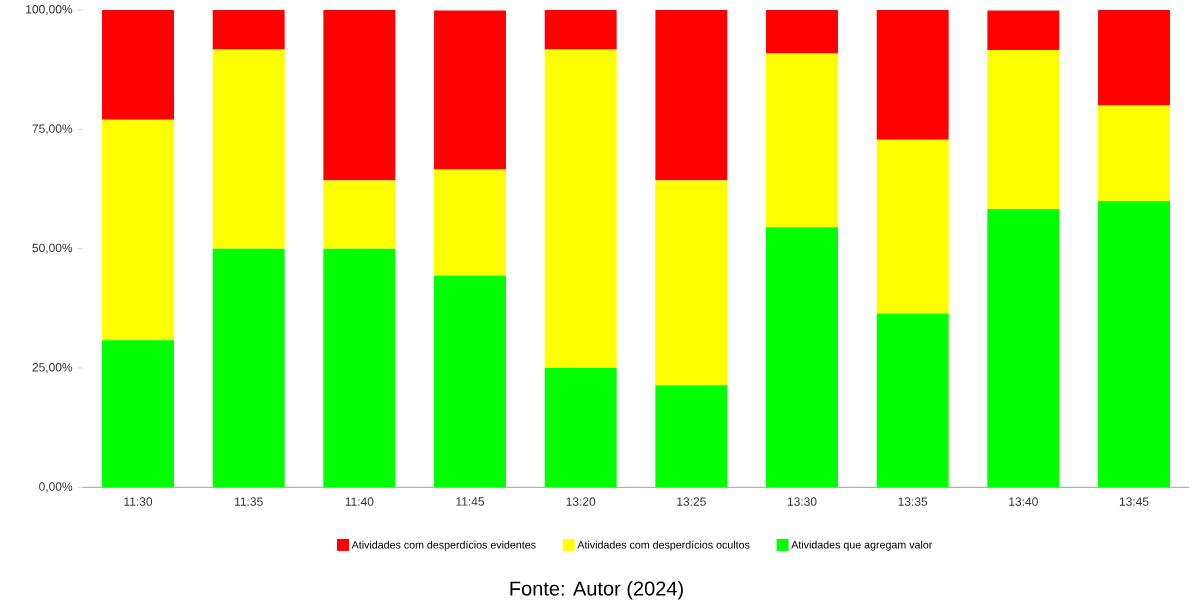  Describe the element at coordinates (470, 501) in the screenshot. I see `x-tick-label: 11:45` at that location.